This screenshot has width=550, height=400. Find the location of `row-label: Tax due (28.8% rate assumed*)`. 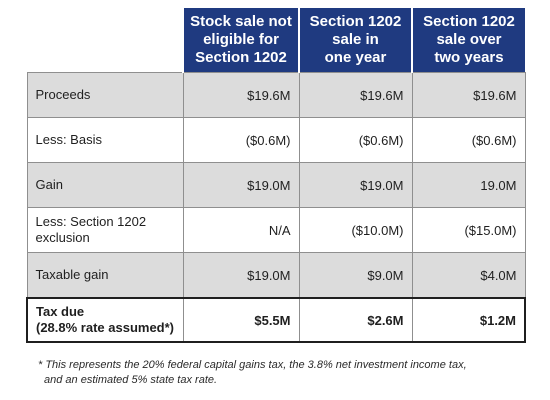

row-label: Tax due (28.8% rate assumed*) is located at coordinates (105, 320).